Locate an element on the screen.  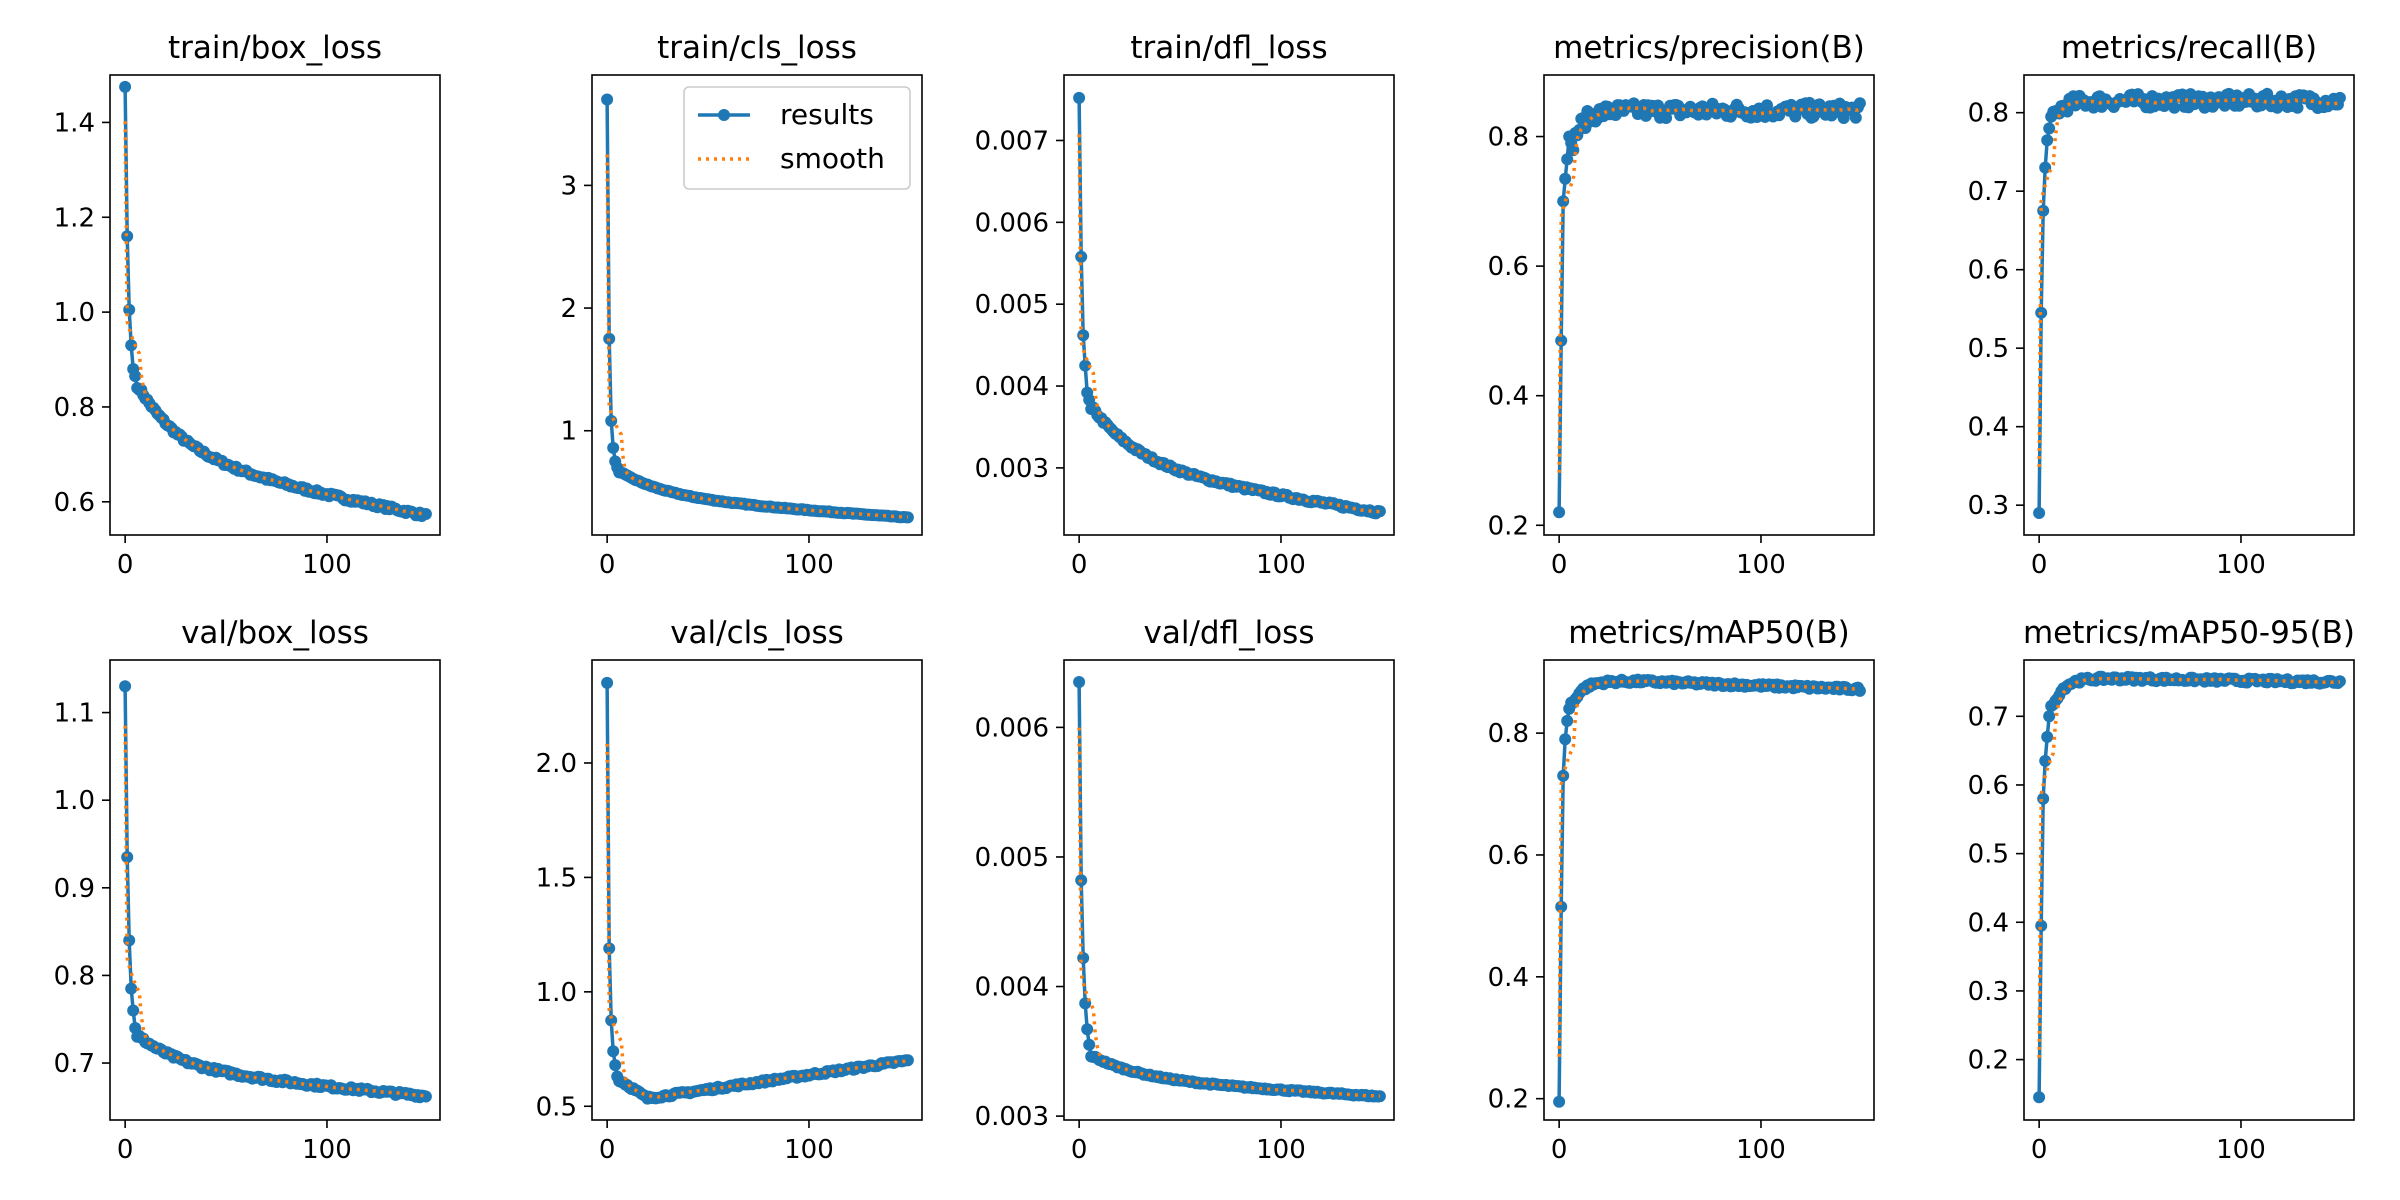
subplot-metrics-recall-b: metrics/recall(B) 0 100 0.3 0.4 0.5 0.6 0.7 0.8 is located at coordinates (2161, 305).